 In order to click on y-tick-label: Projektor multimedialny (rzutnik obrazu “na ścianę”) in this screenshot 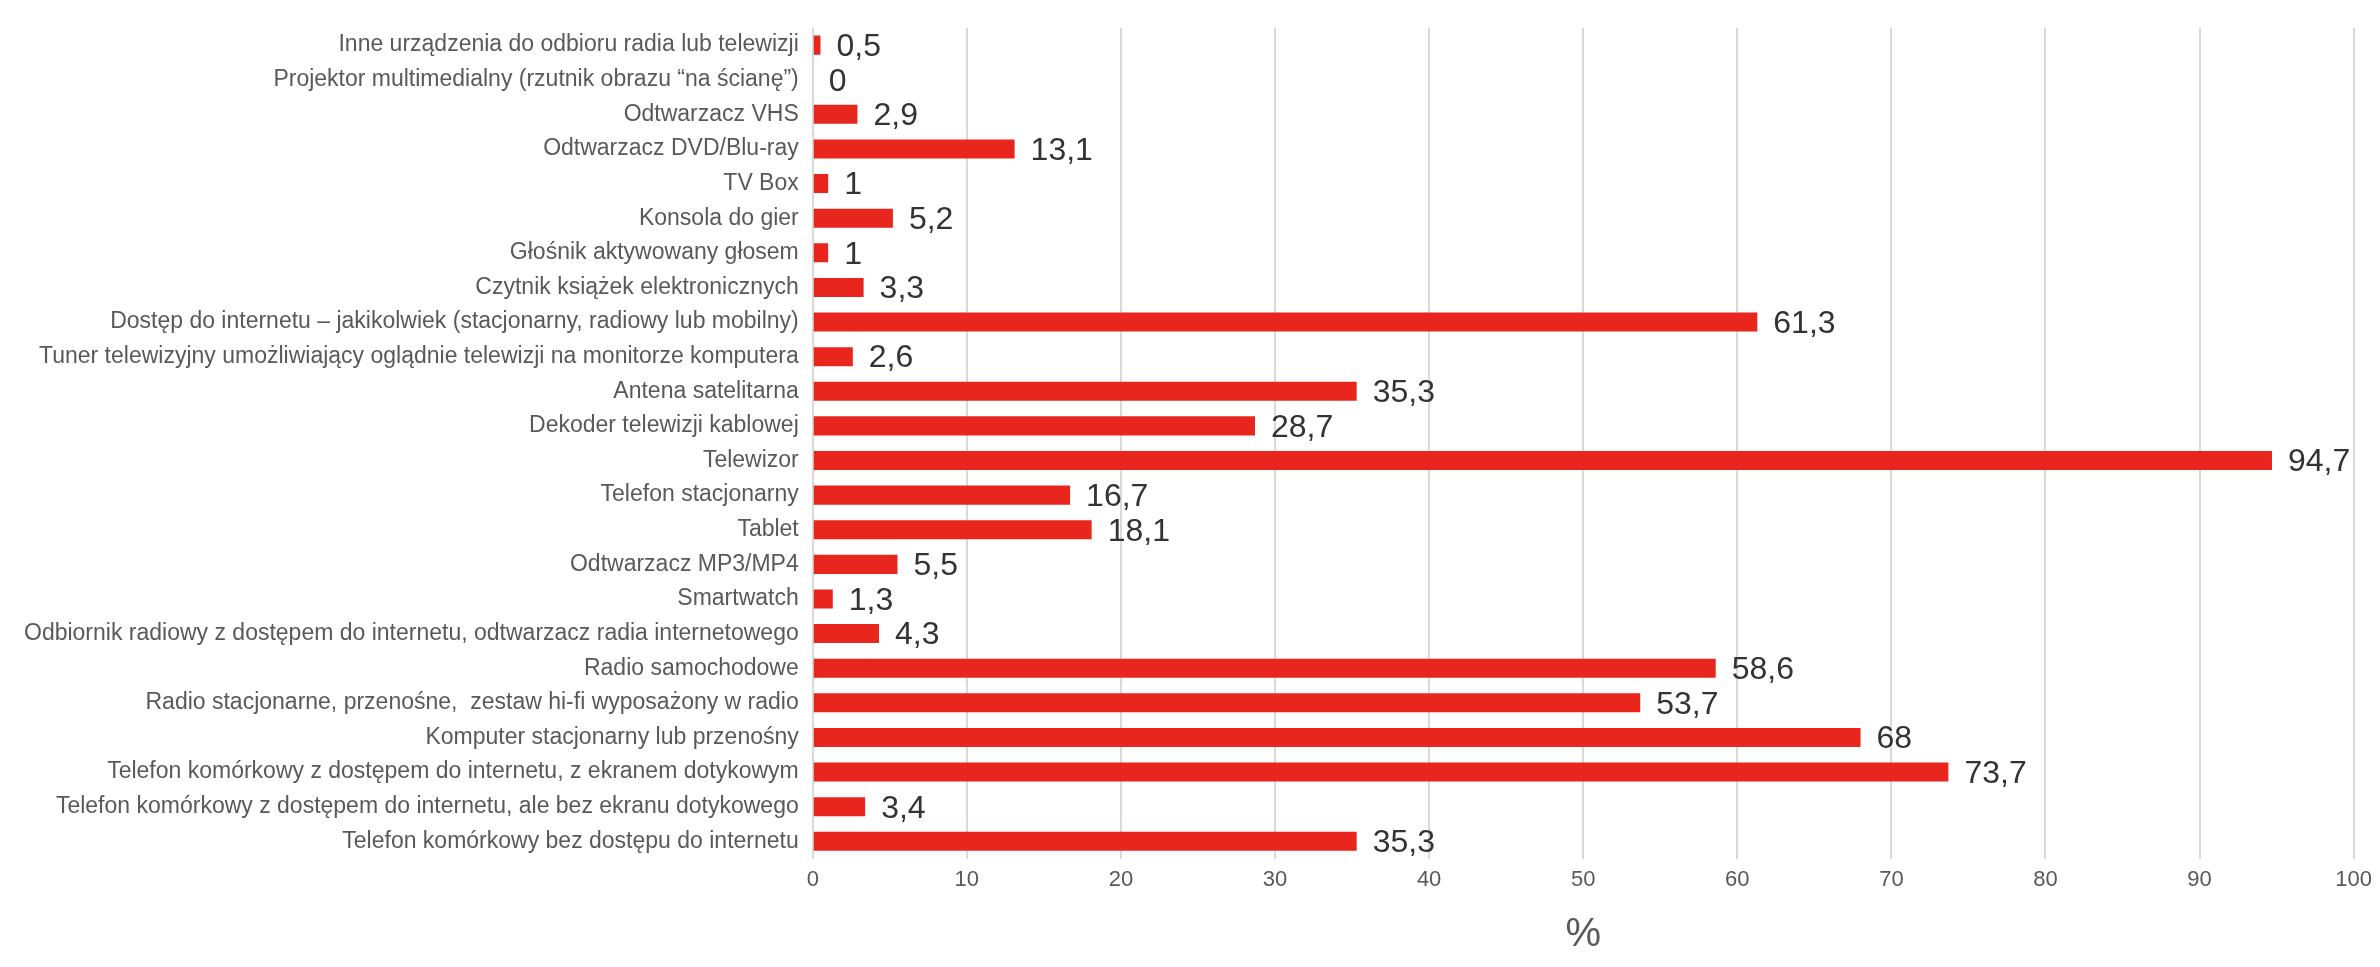, I will do `click(536, 78)`.